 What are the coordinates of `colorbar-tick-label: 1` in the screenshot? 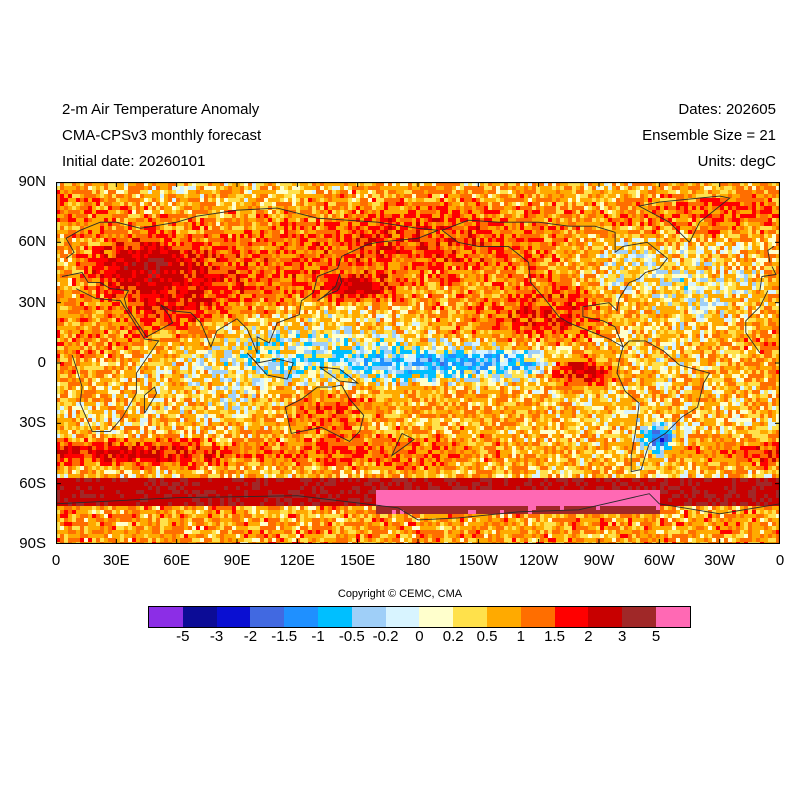 It's located at (520, 636).